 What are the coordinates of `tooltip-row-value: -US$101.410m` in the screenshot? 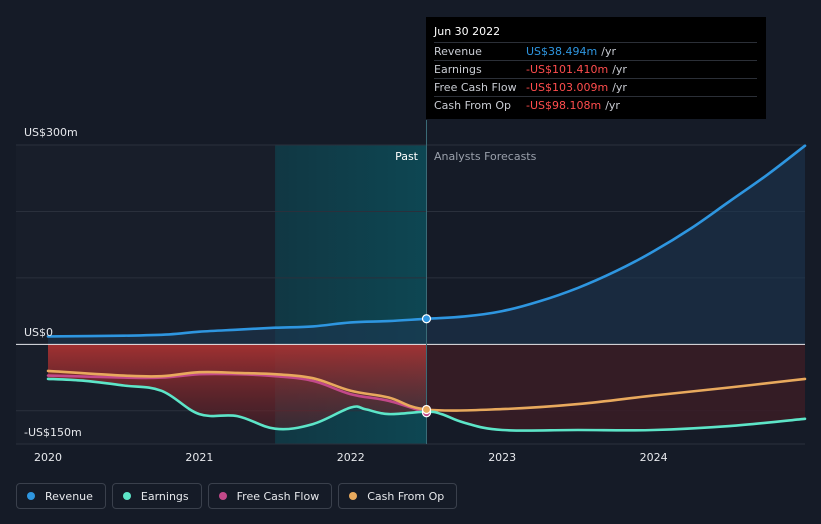 It's located at (567, 69).